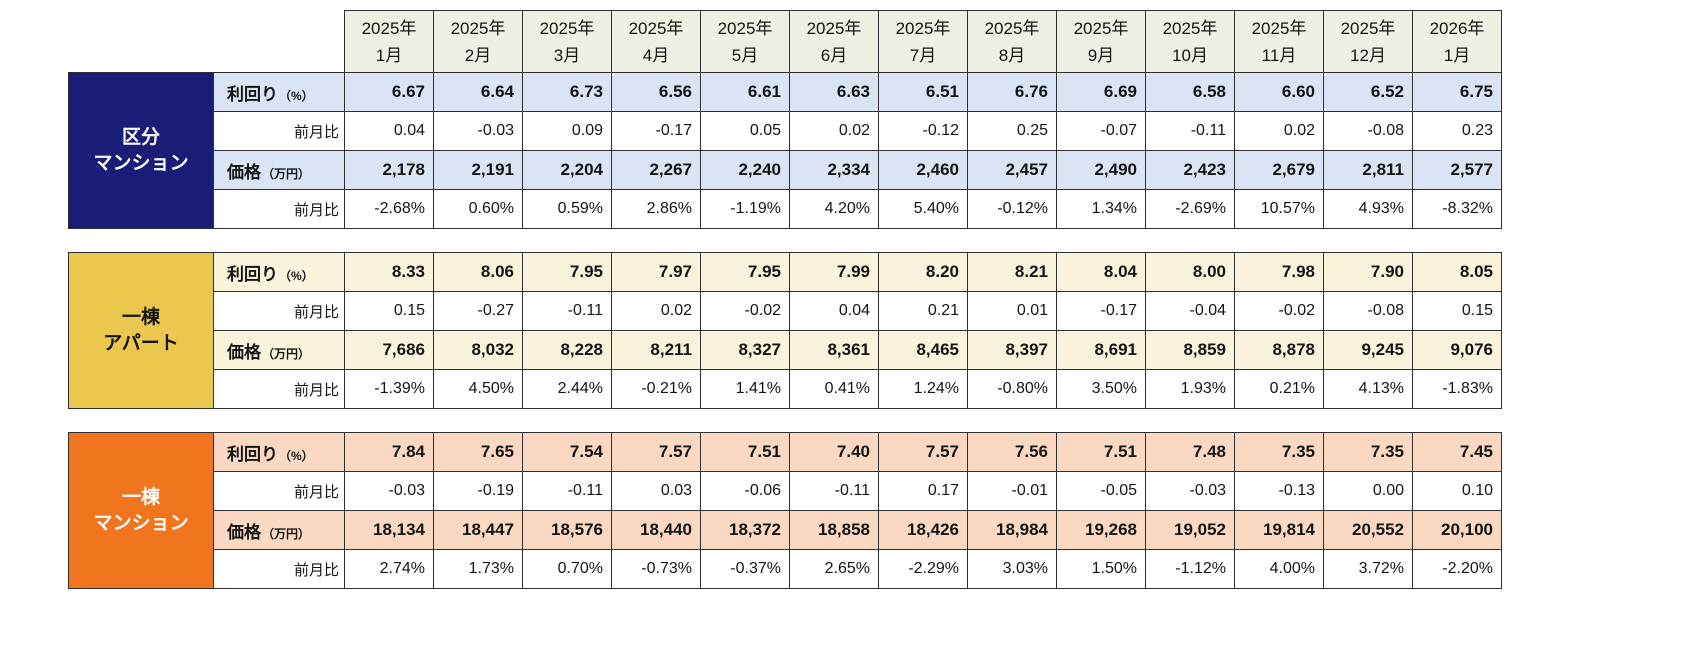  I want to click on value-cell: 7.40, so click(834, 452).